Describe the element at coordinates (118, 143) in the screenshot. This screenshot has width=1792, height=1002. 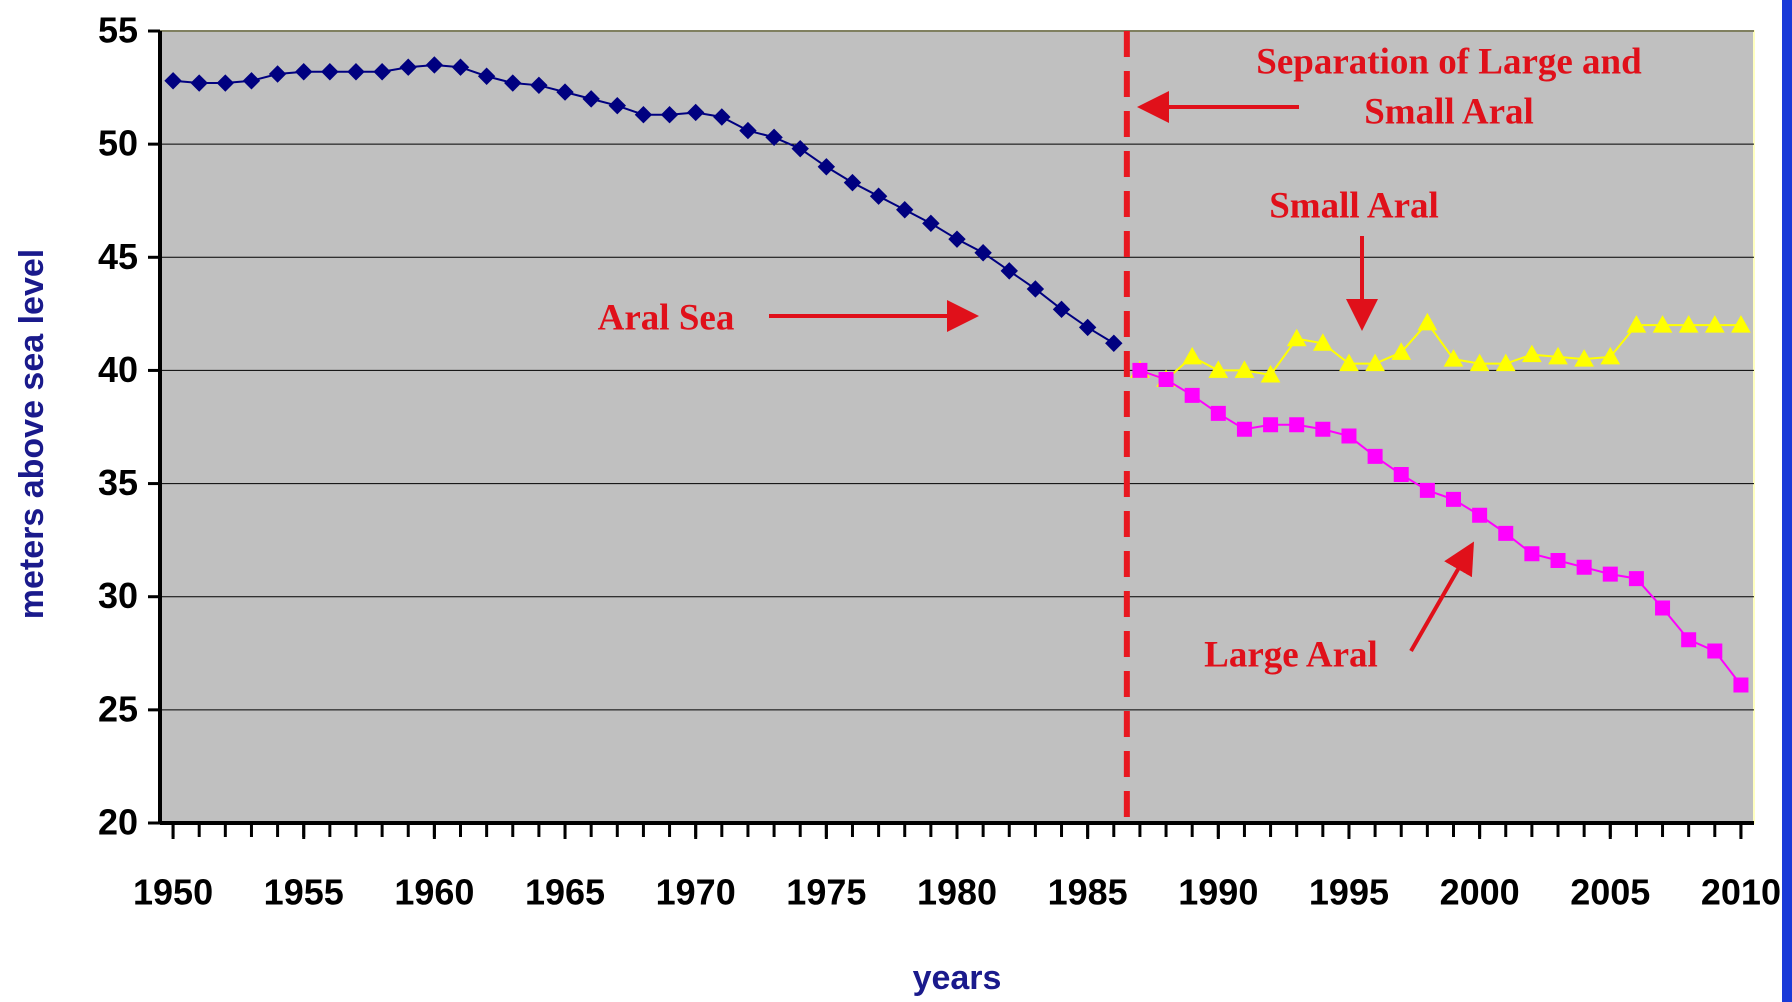
I see `y-tick-label: 50` at that location.